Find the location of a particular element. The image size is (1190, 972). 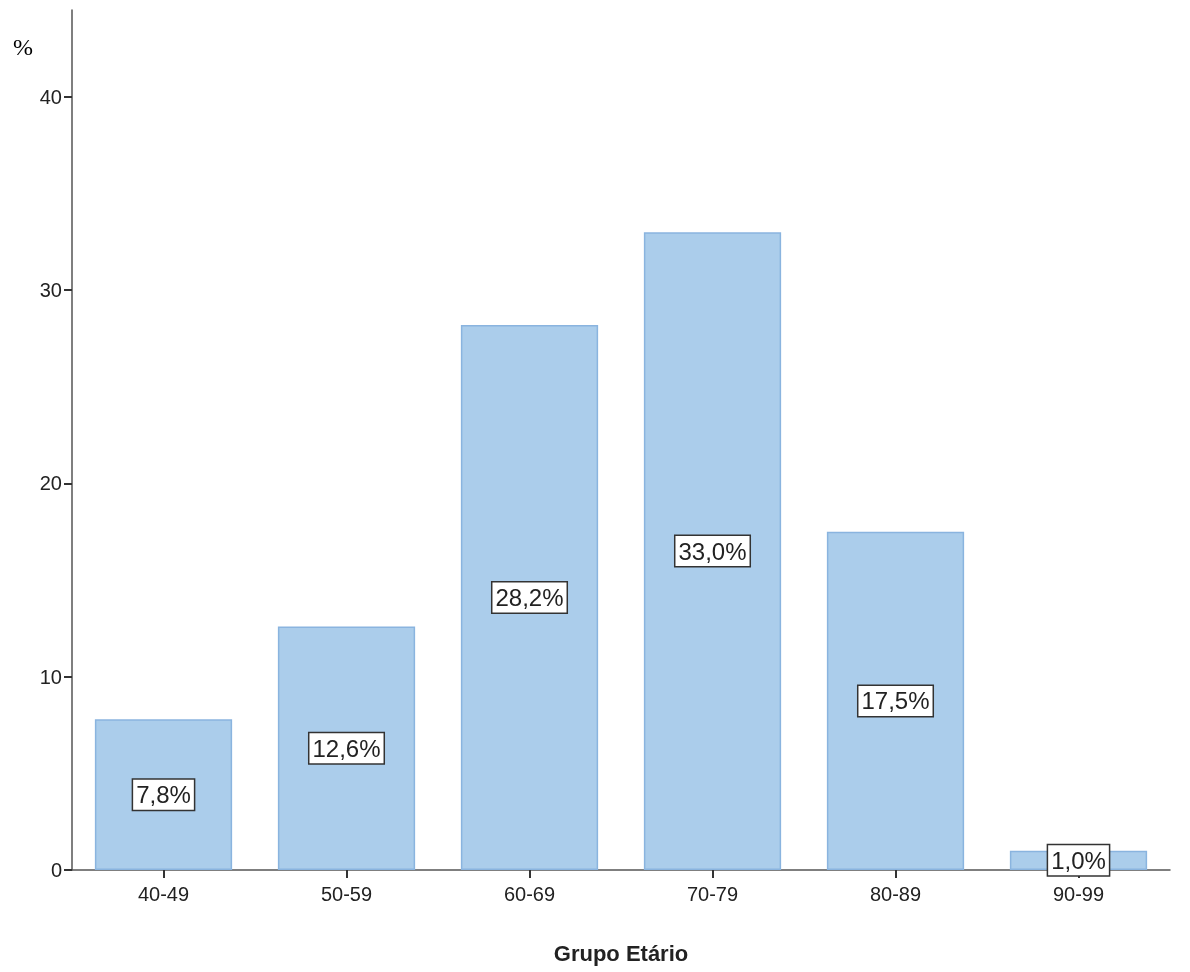

x-tick-label: 80-89 is located at coordinates (895, 894).